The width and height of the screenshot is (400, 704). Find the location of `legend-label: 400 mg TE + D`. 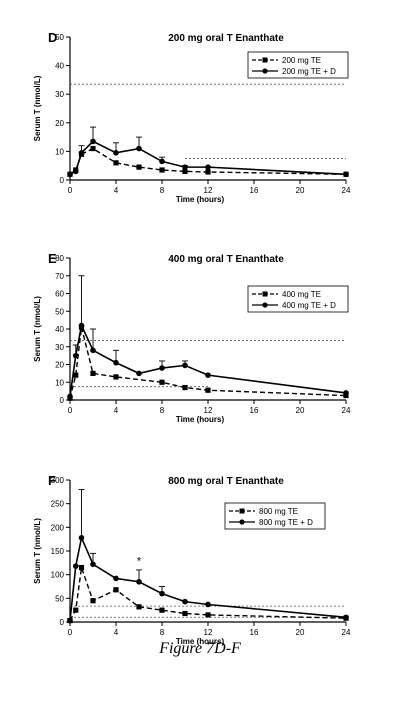

legend-label: 400 mg TE + D is located at coordinates (309, 305).